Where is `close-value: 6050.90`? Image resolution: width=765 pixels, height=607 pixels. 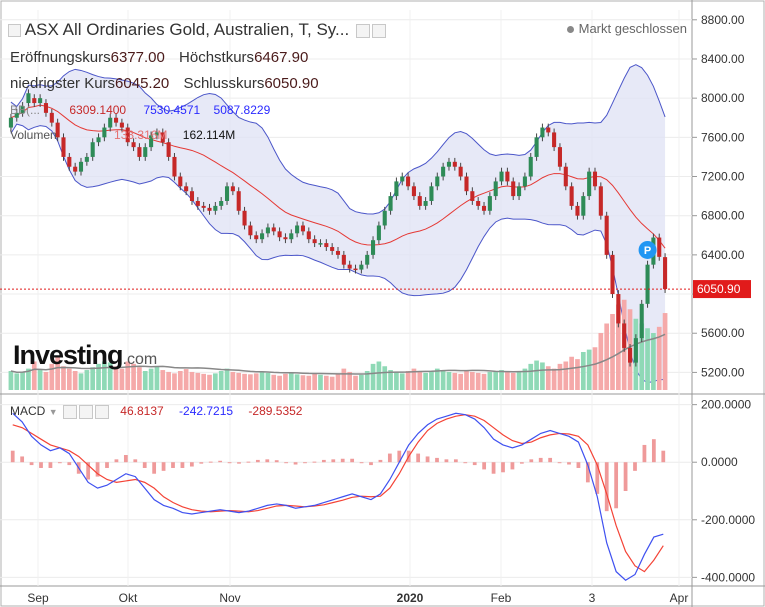
close-value: 6050.90 is located at coordinates (291, 83).